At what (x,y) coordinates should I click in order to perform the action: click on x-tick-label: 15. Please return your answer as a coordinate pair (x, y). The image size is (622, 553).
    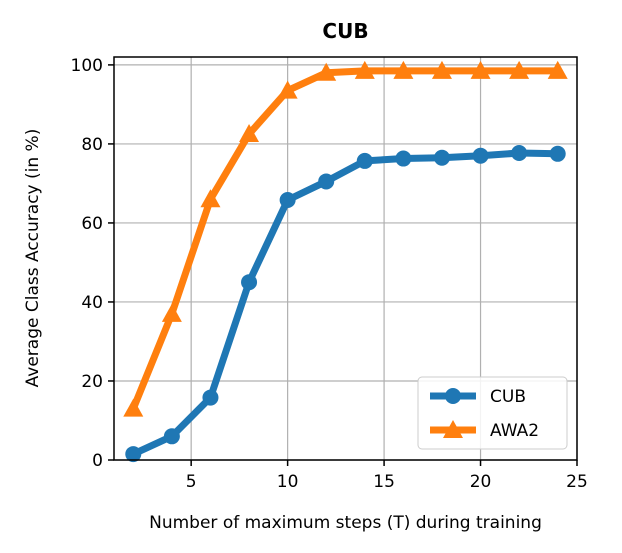
    Looking at the image, I should click on (384, 482).